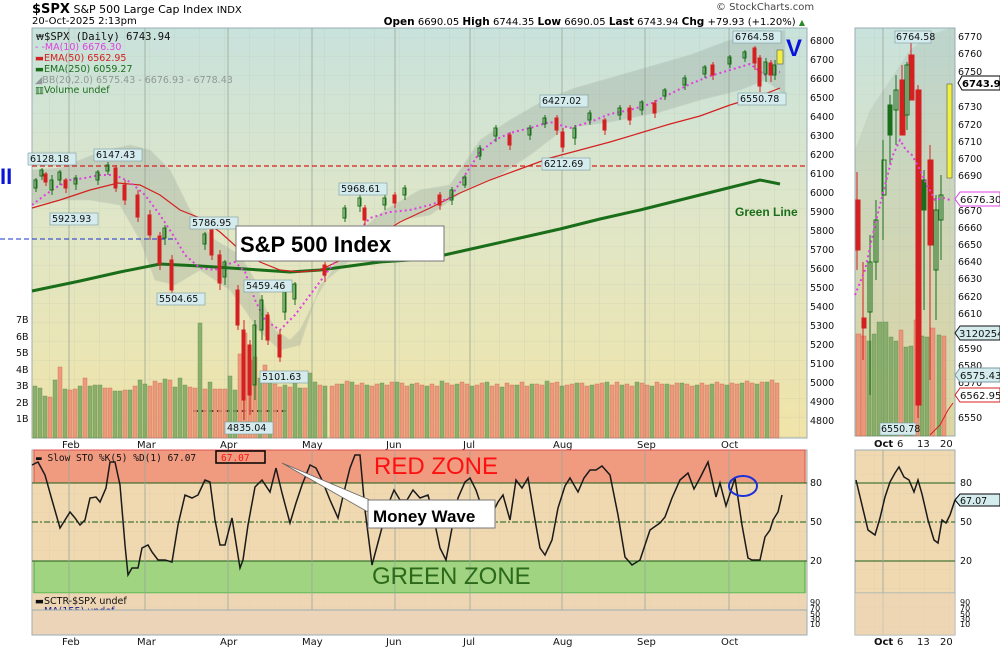  What do you see at coordinates (22, 353) in the screenshot?
I see `svg-text: 5B` at bounding box center [22, 353].